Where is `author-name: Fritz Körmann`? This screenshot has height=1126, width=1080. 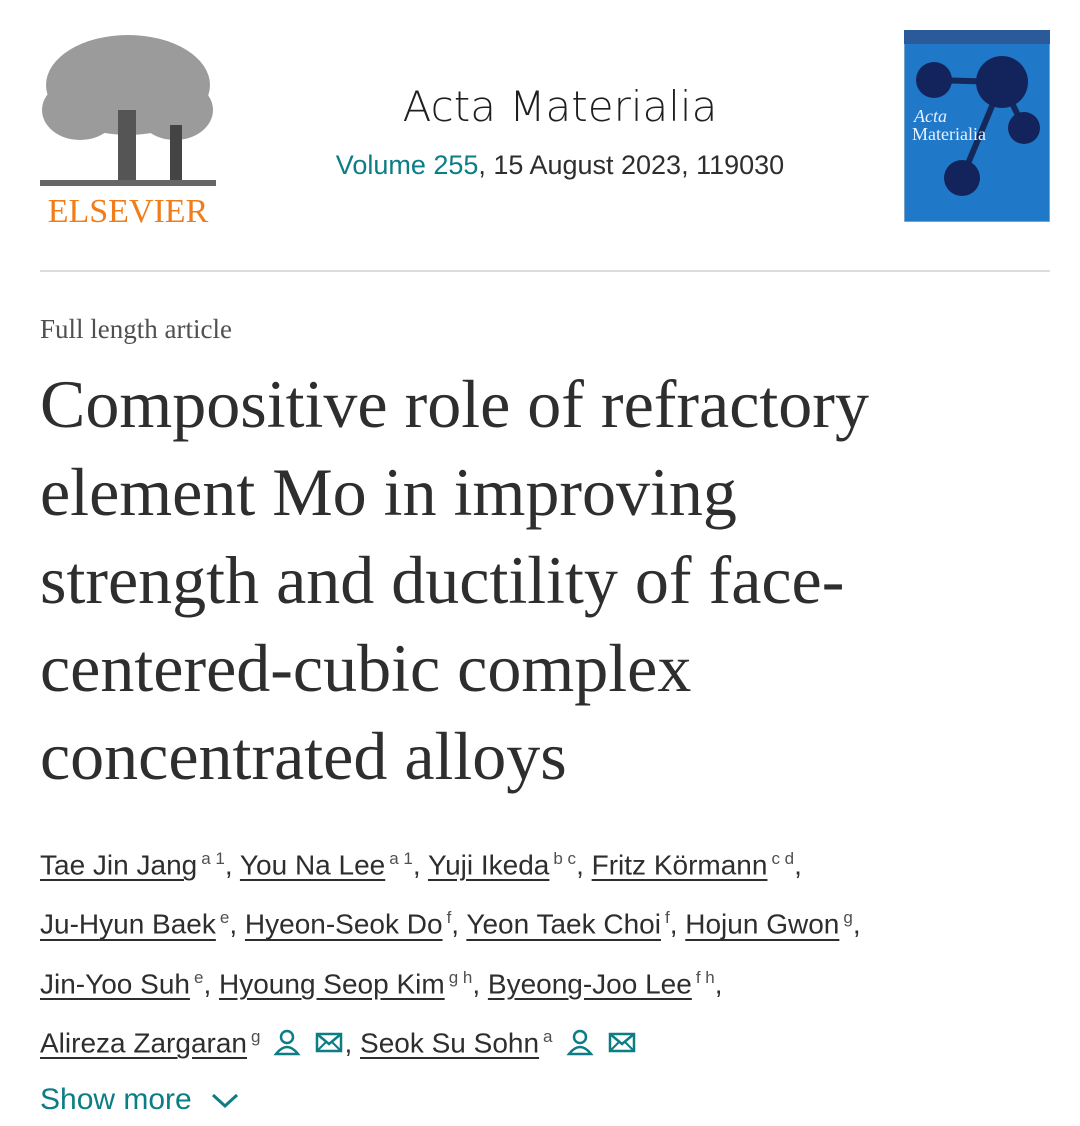
author-name: Fritz Körmann is located at coordinates (679, 865).